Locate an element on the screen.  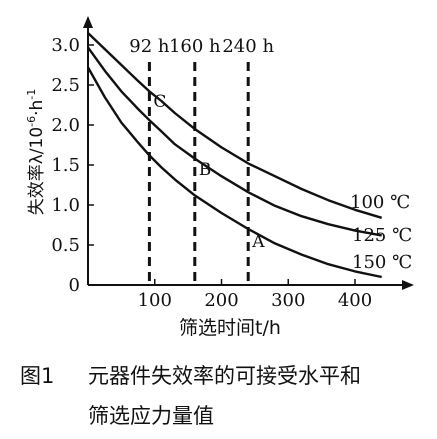
x-axis-label: 筛选时间t/h is located at coordinates (230, 328).